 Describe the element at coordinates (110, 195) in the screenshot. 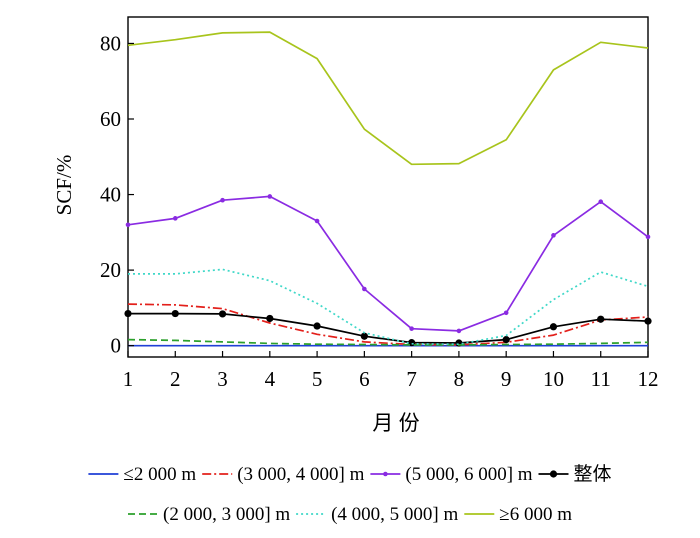

I see `y-tick-label: 40` at that location.